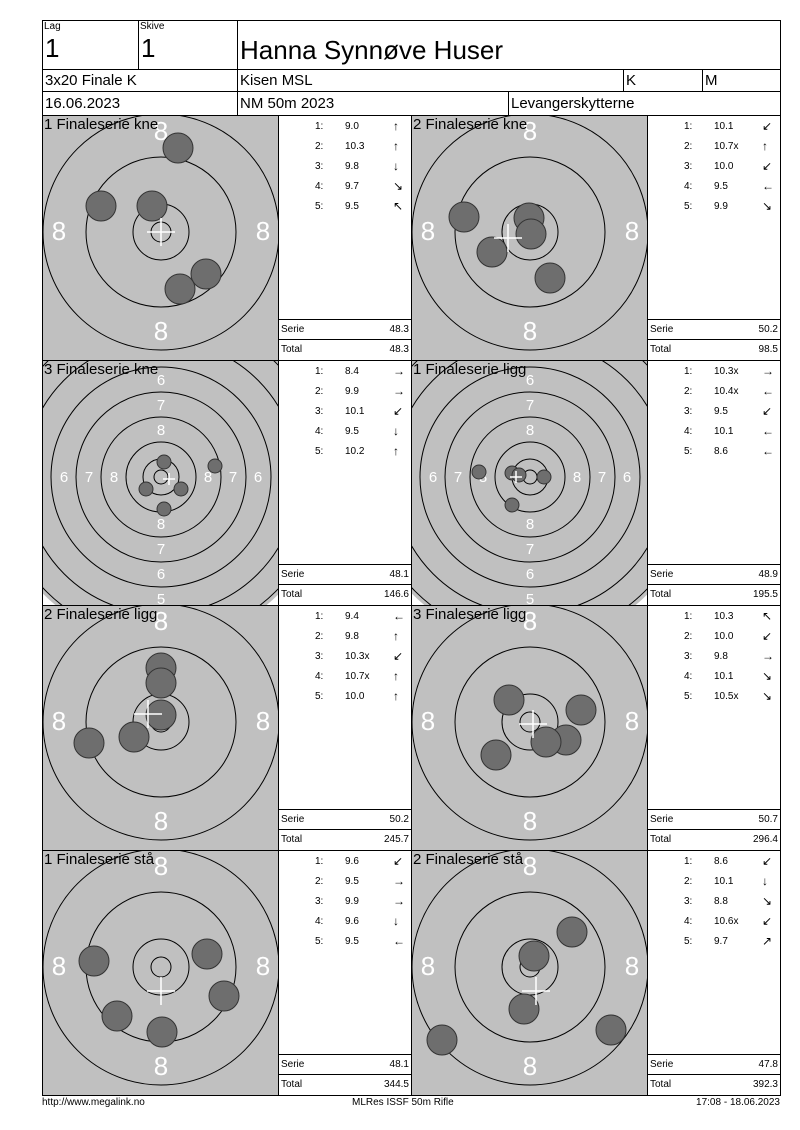 The height and width of the screenshot is (1130, 800). I want to click on ring-number-label: 7, so click(161, 549).